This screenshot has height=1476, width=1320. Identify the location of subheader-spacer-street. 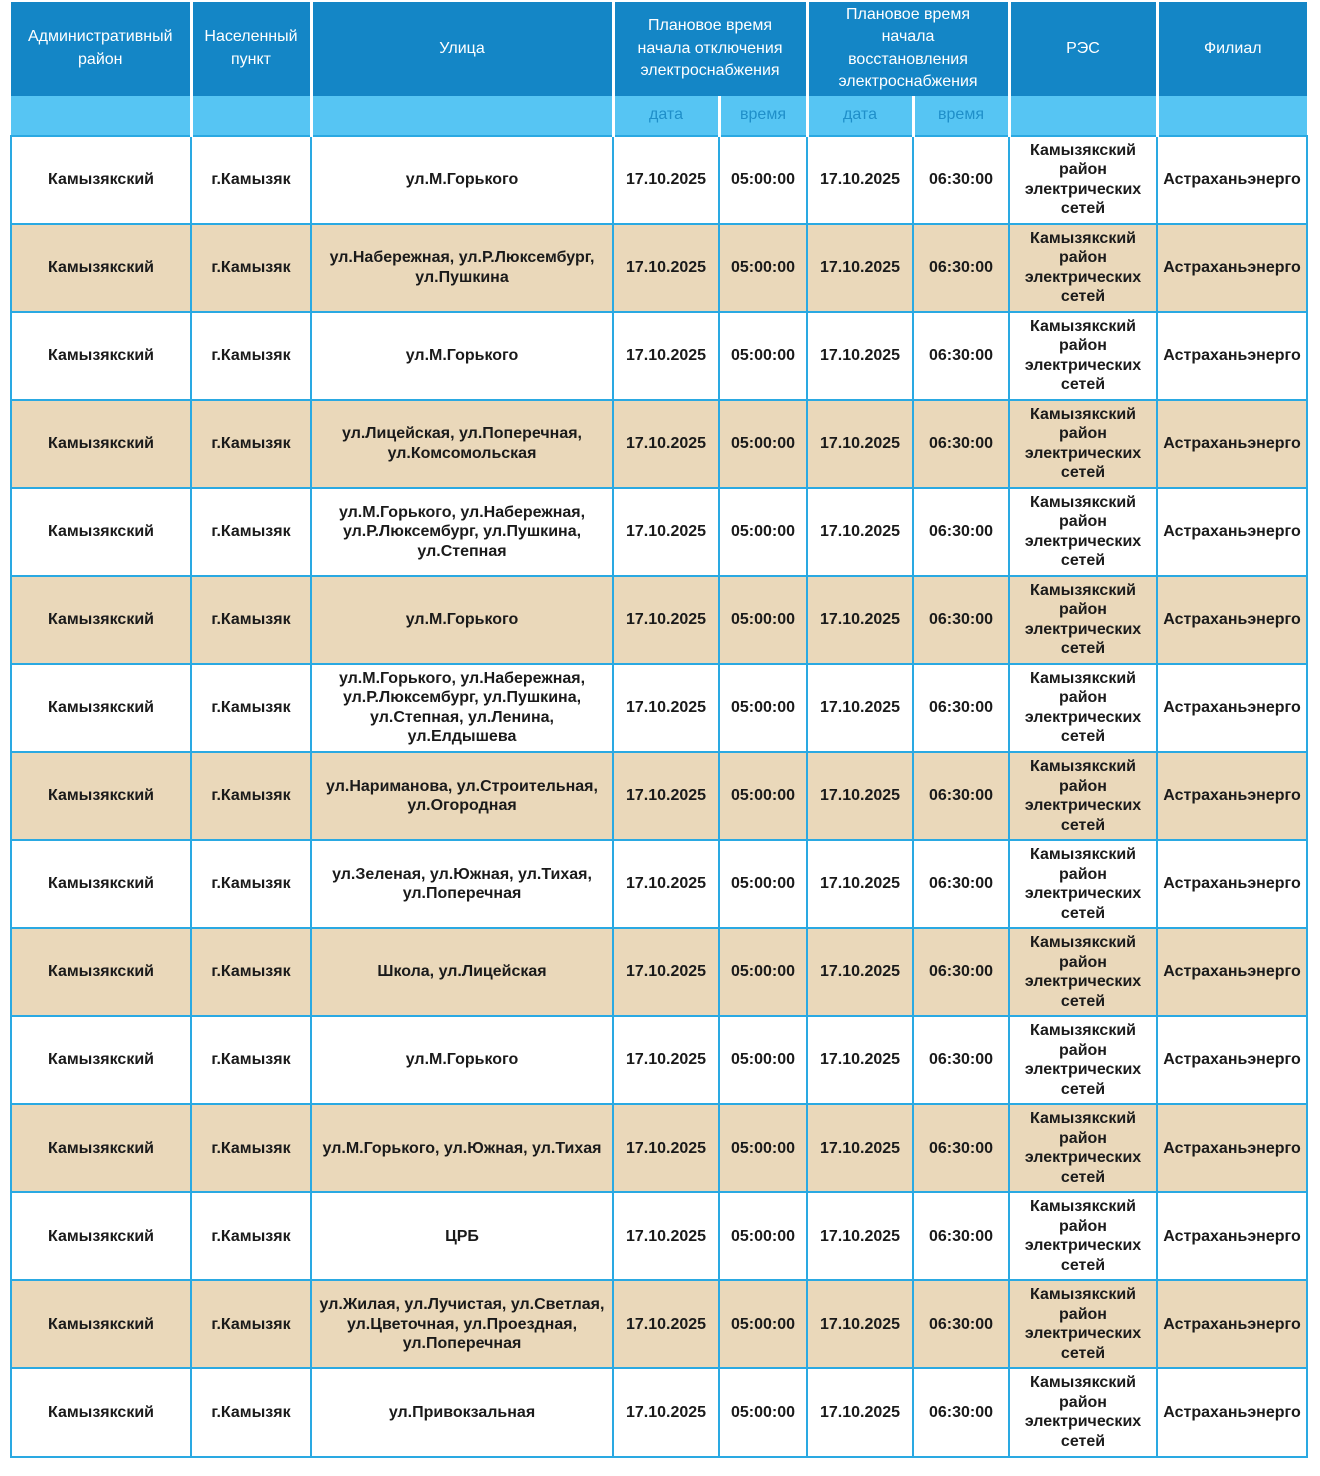
(463, 115).